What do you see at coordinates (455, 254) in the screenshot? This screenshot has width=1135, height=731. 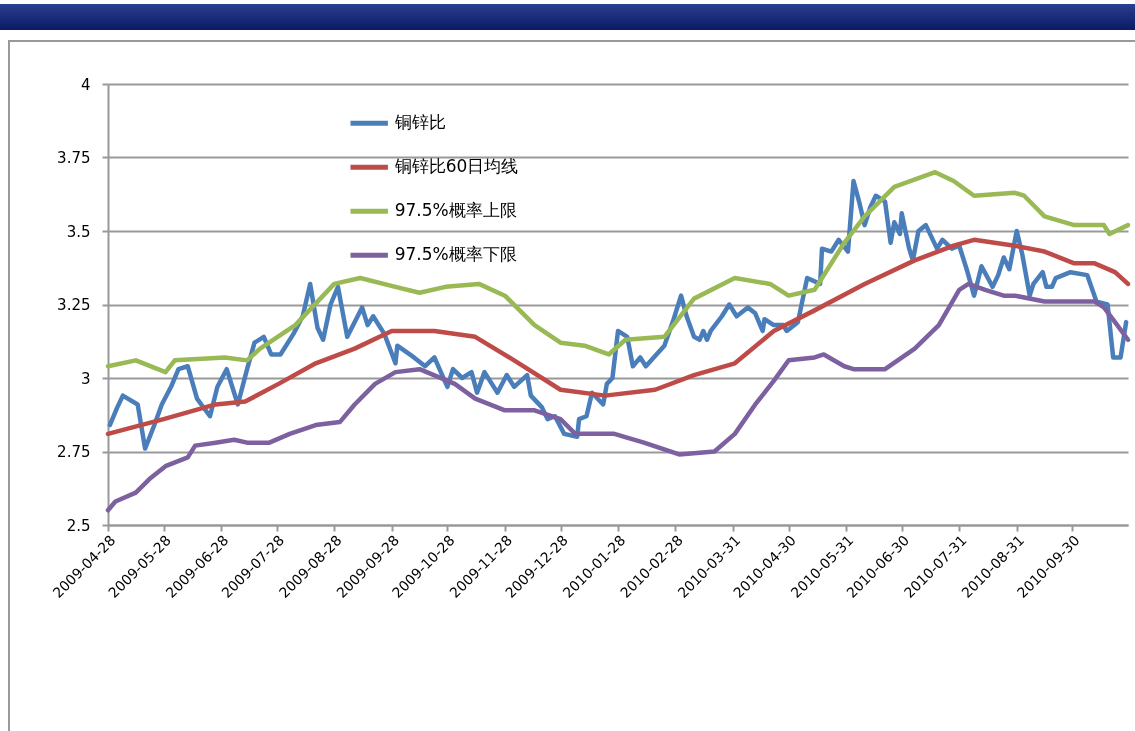 I see `legend-label: 97.5%概率下限` at bounding box center [455, 254].